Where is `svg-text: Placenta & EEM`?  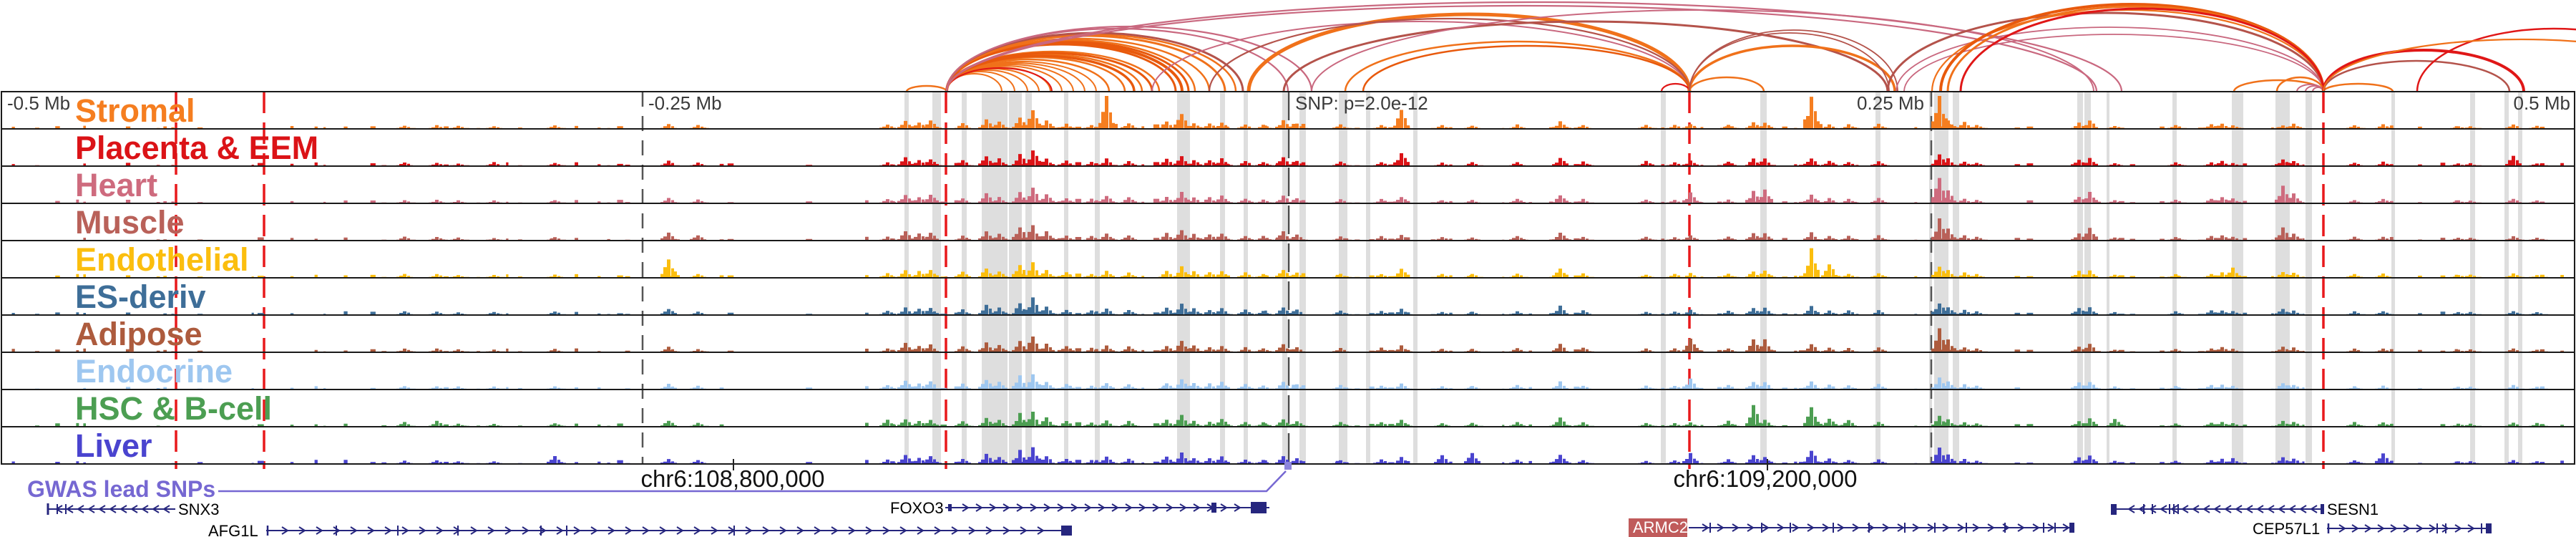 svg-text: Placenta & EEM is located at coordinates (196, 148).